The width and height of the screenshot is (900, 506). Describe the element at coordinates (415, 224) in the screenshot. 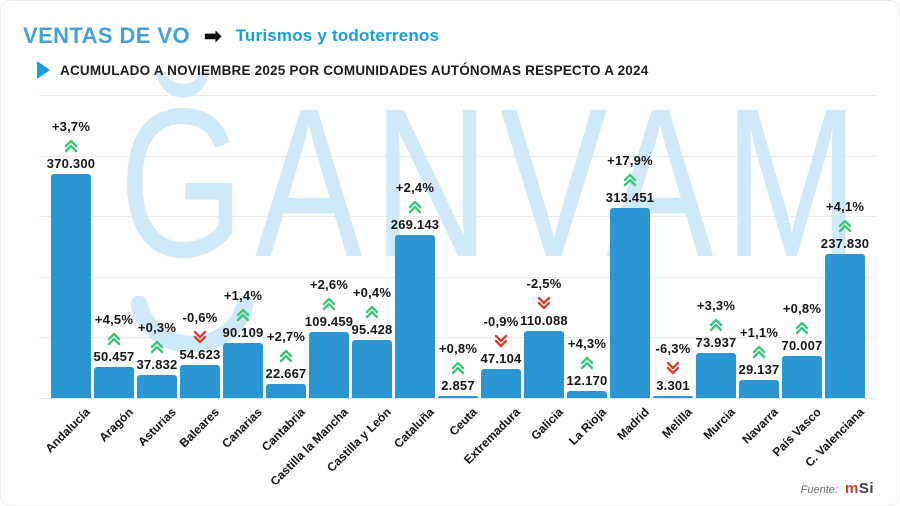

I see `value-label: 269.143` at that location.